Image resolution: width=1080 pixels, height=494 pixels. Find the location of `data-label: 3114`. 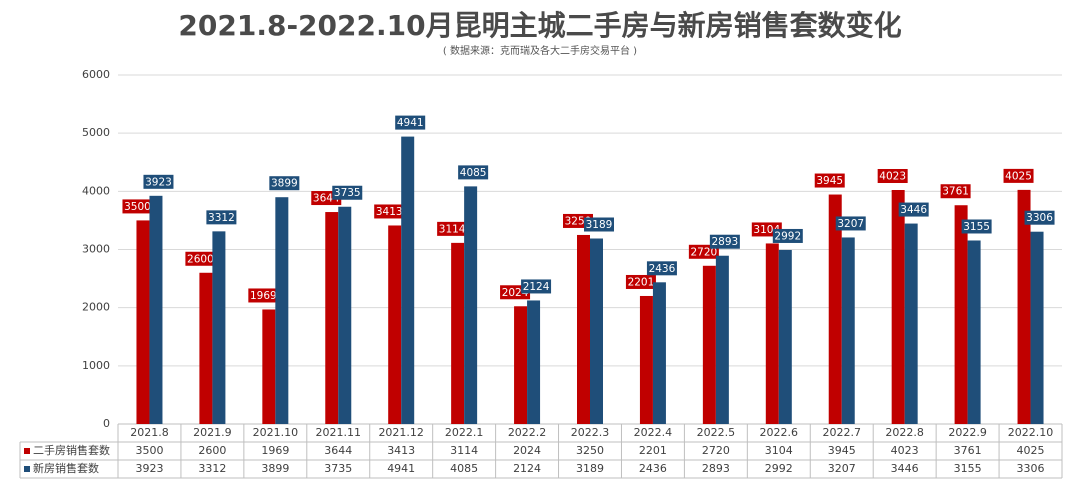

data-label: 3114 is located at coordinates (452, 229).